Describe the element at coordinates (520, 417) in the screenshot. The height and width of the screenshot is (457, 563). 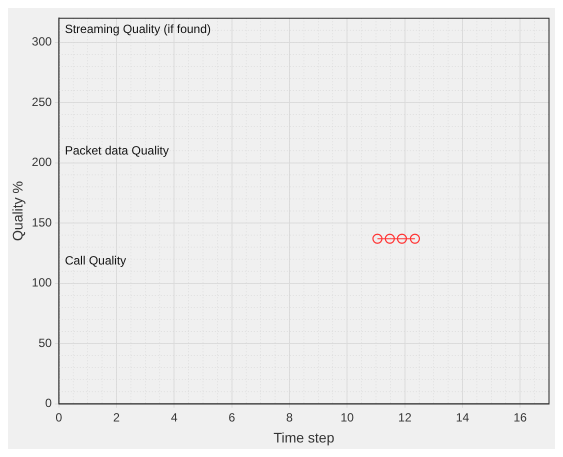
I see `x-tick-label: 16` at that location.